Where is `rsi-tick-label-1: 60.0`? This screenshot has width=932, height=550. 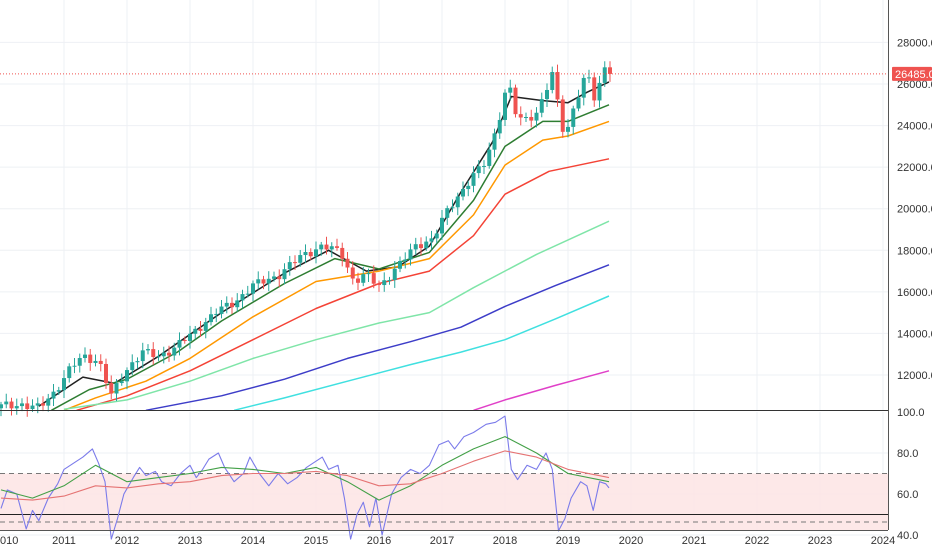 rsi-tick-label-1: 60.0 is located at coordinates (907, 495).